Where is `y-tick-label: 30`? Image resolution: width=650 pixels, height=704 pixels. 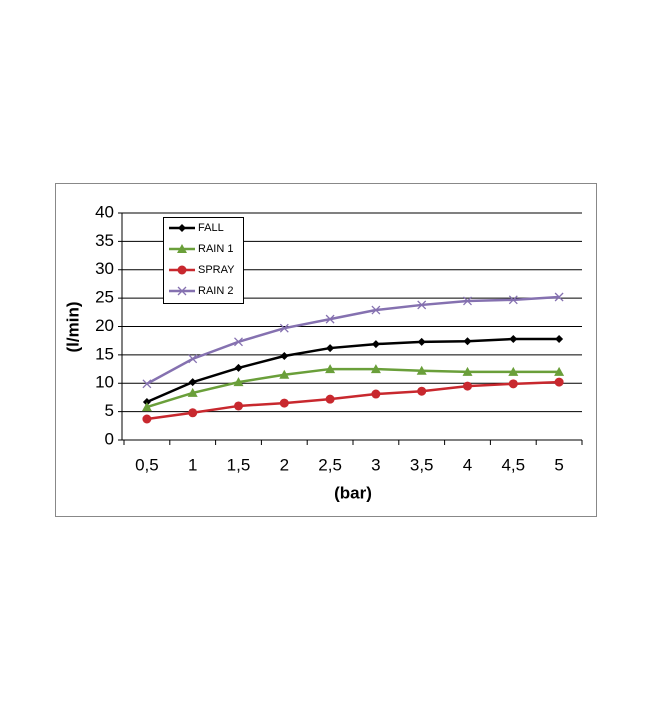 y-tick-label: 30 is located at coordinates (104, 268).